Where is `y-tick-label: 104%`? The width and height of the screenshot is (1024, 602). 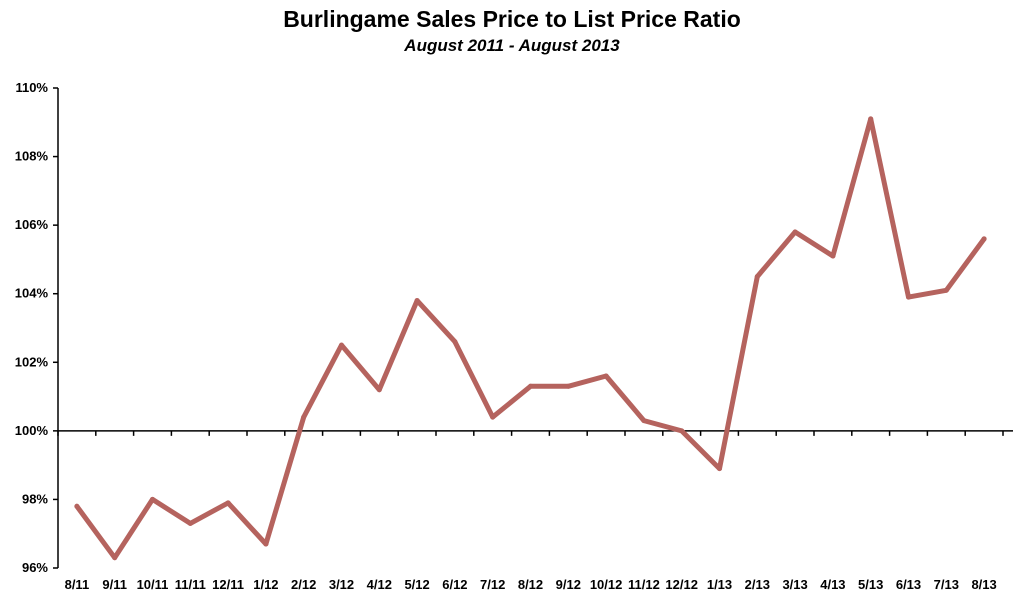
y-tick-label: 104% is located at coordinates (32, 293).